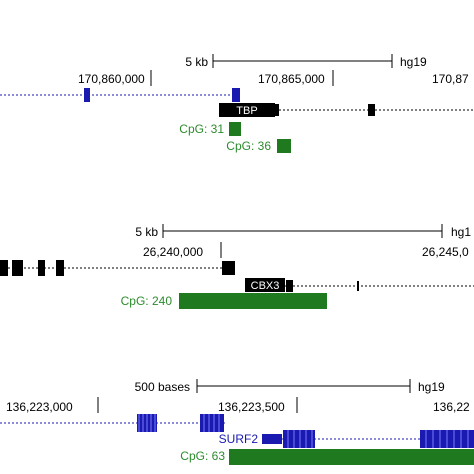 This screenshot has width=474, height=474. I want to click on cpg-label: CpG: 63, so click(202, 456).